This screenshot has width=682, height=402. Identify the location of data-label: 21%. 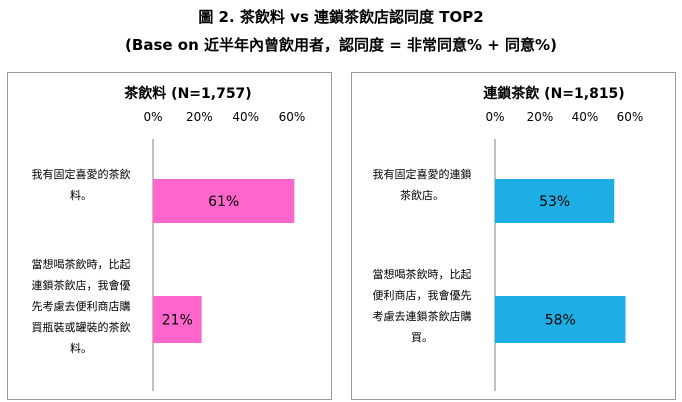
(177, 321).